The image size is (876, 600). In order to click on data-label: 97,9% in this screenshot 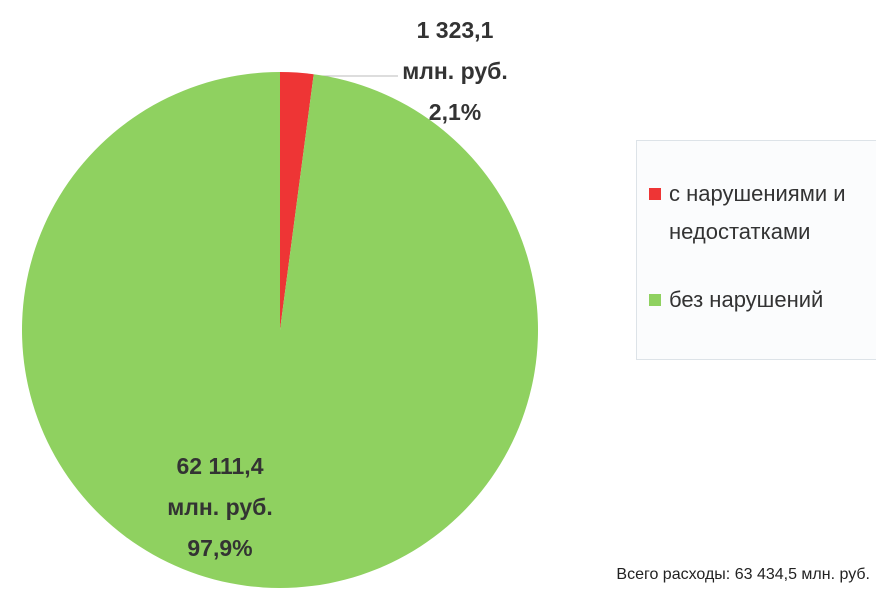, I will do `click(219, 548)`.